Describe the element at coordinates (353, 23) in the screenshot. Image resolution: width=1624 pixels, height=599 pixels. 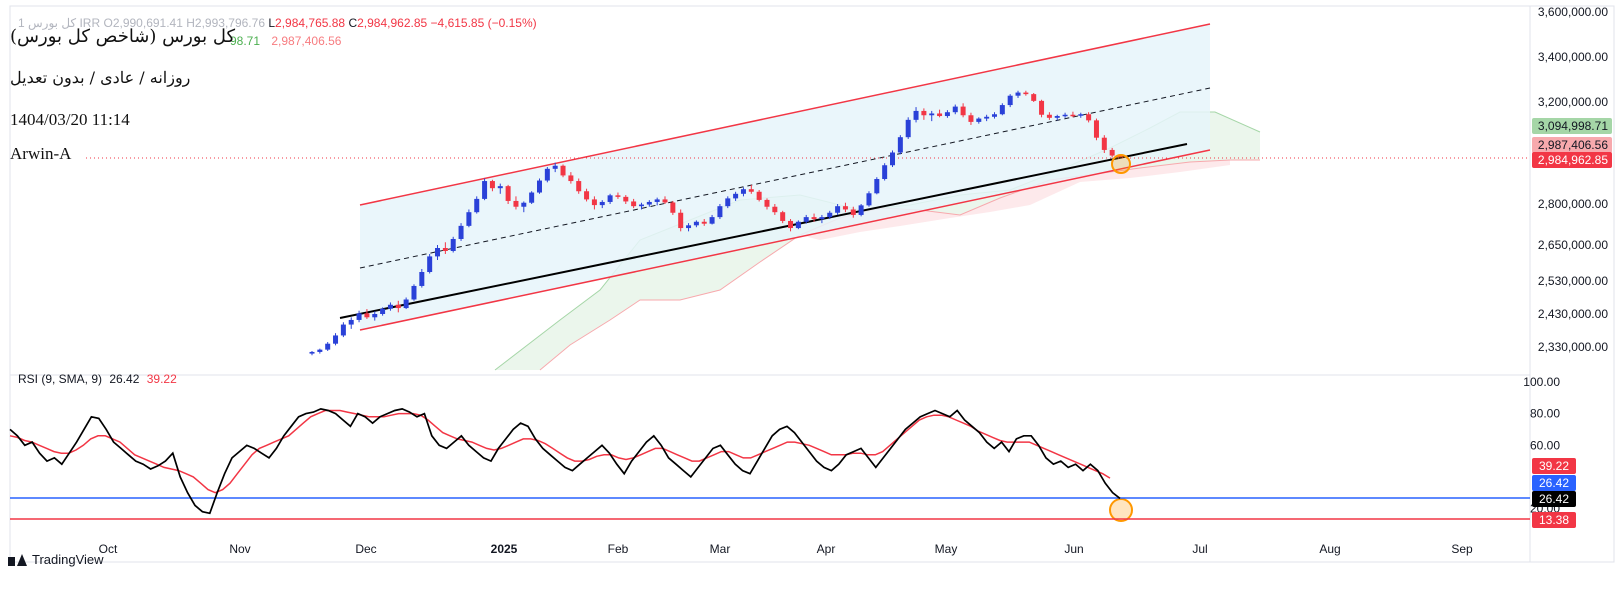
I see `close-label: C` at that location.